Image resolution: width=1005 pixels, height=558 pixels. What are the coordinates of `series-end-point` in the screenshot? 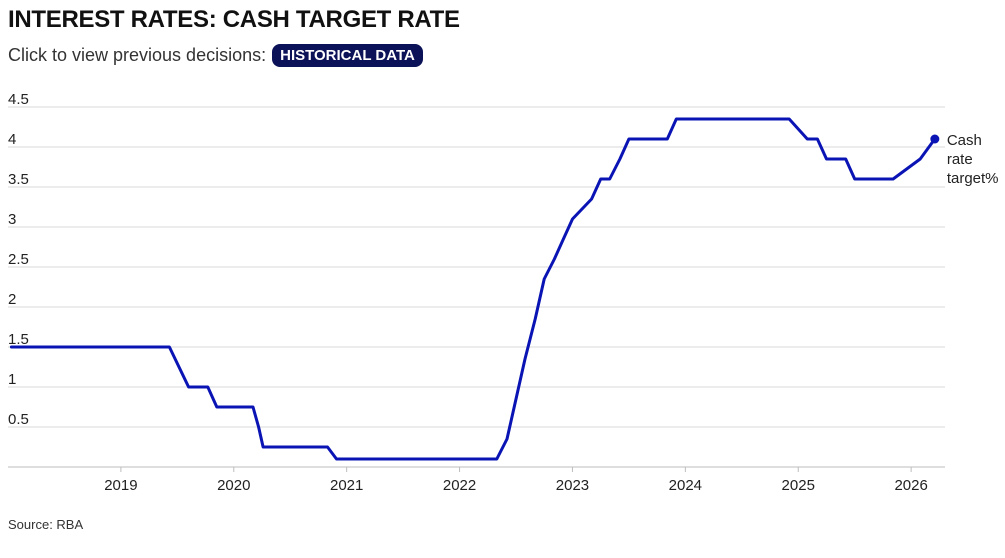 It's located at (935, 139).